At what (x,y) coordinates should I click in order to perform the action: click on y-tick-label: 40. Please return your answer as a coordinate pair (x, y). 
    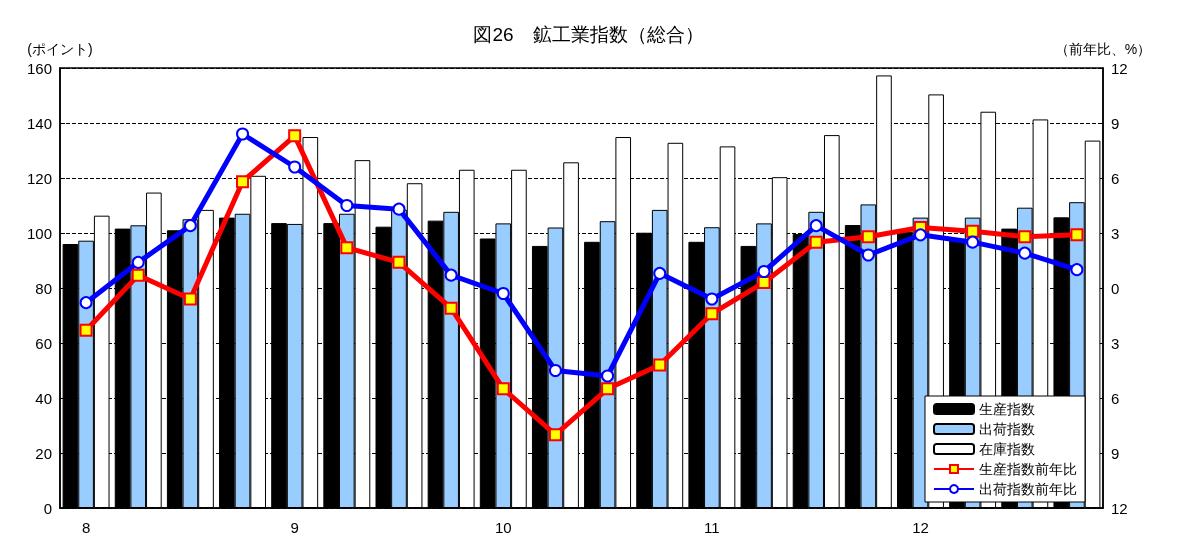
    Looking at the image, I should click on (43, 398).